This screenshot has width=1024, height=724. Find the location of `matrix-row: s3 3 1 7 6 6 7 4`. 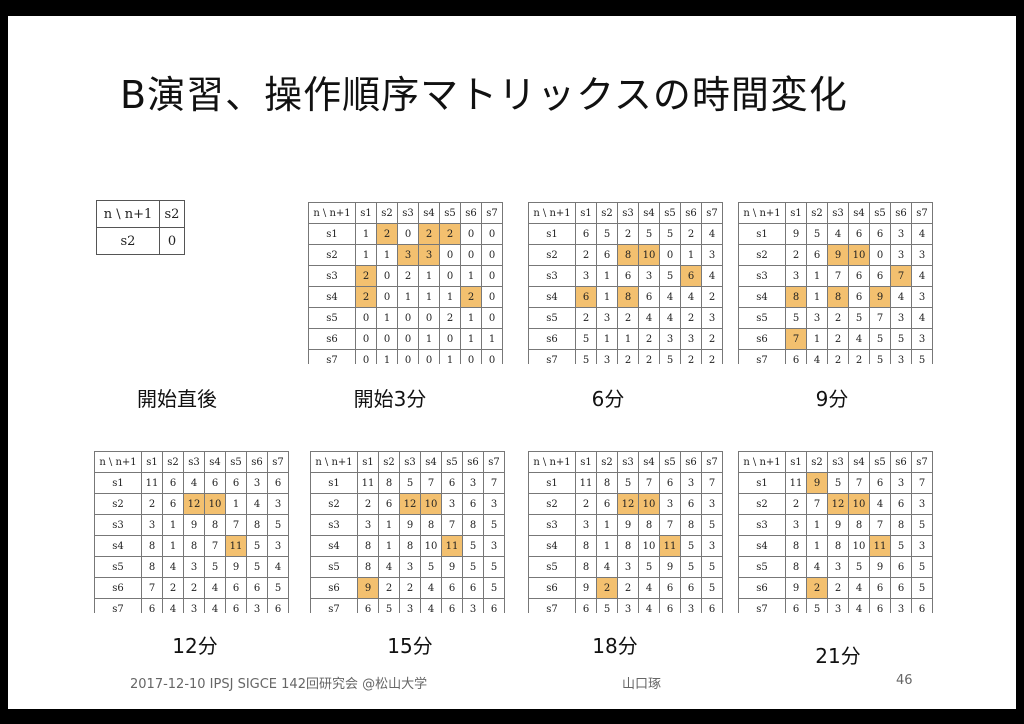

matrix-row: s3 3 1 7 6 6 7 4 is located at coordinates (835, 276).